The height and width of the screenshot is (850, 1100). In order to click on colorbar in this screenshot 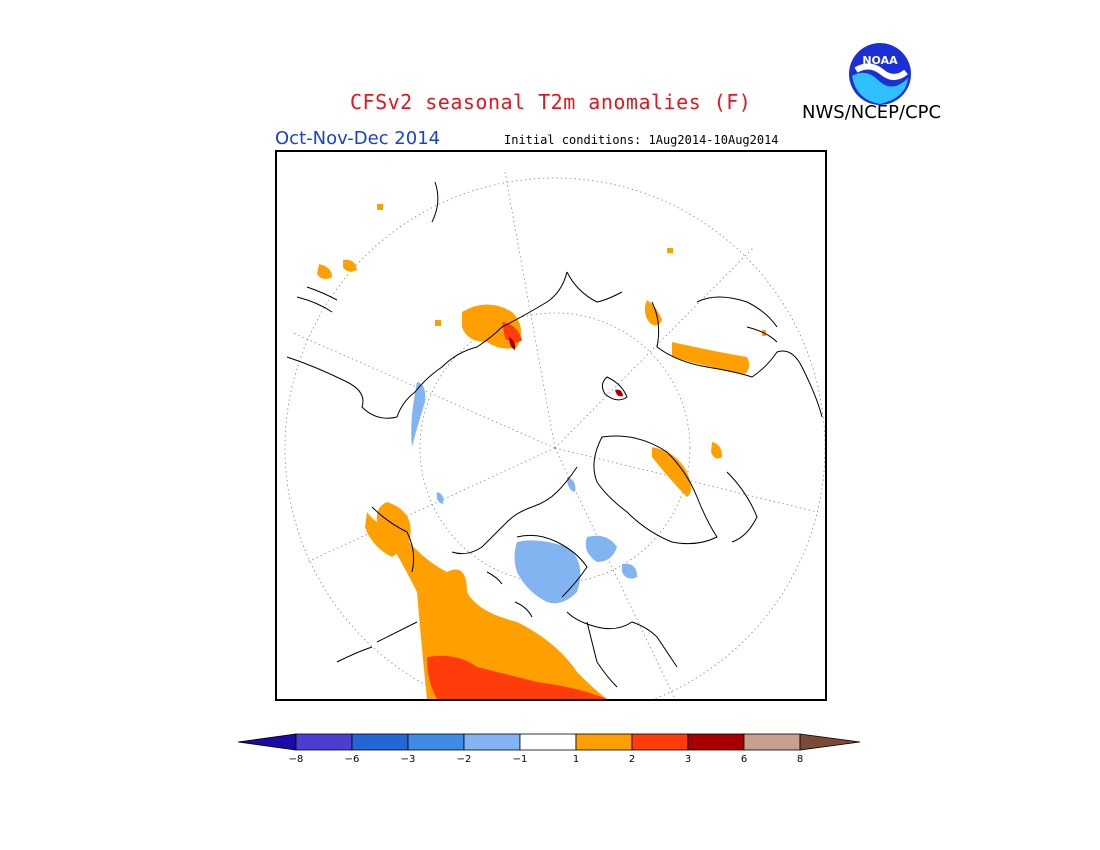, I will do `click(549, 750)`.